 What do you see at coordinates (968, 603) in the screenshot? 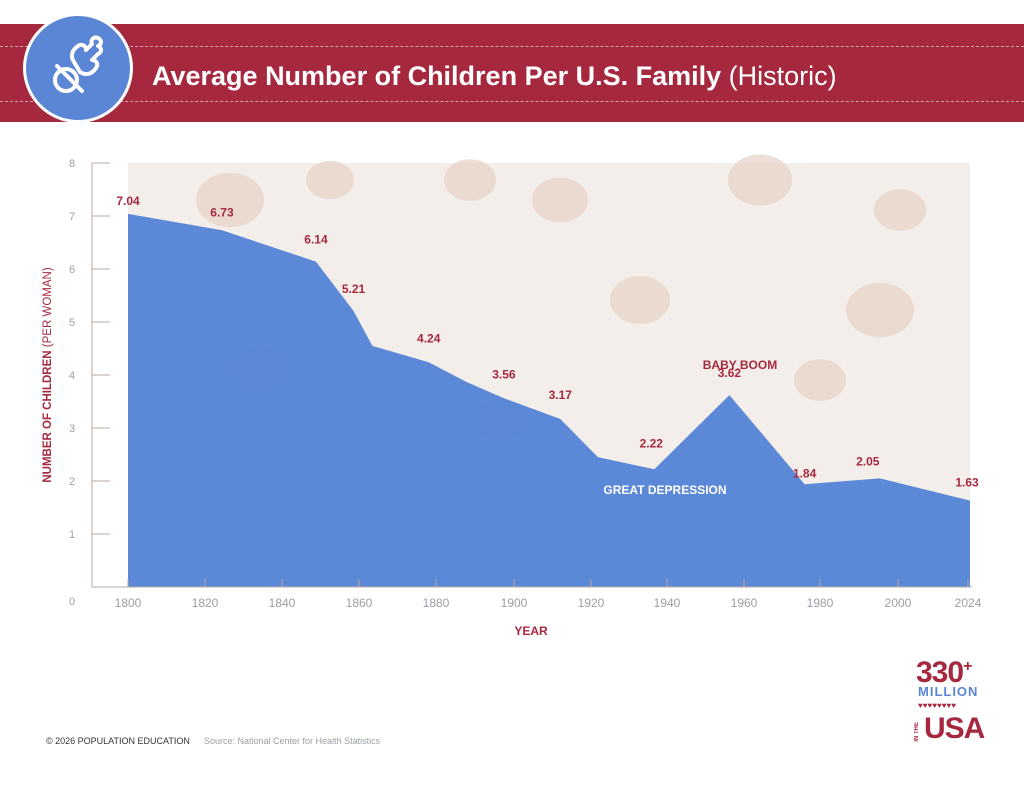
I see `x-tick-label: 2024` at bounding box center [968, 603].